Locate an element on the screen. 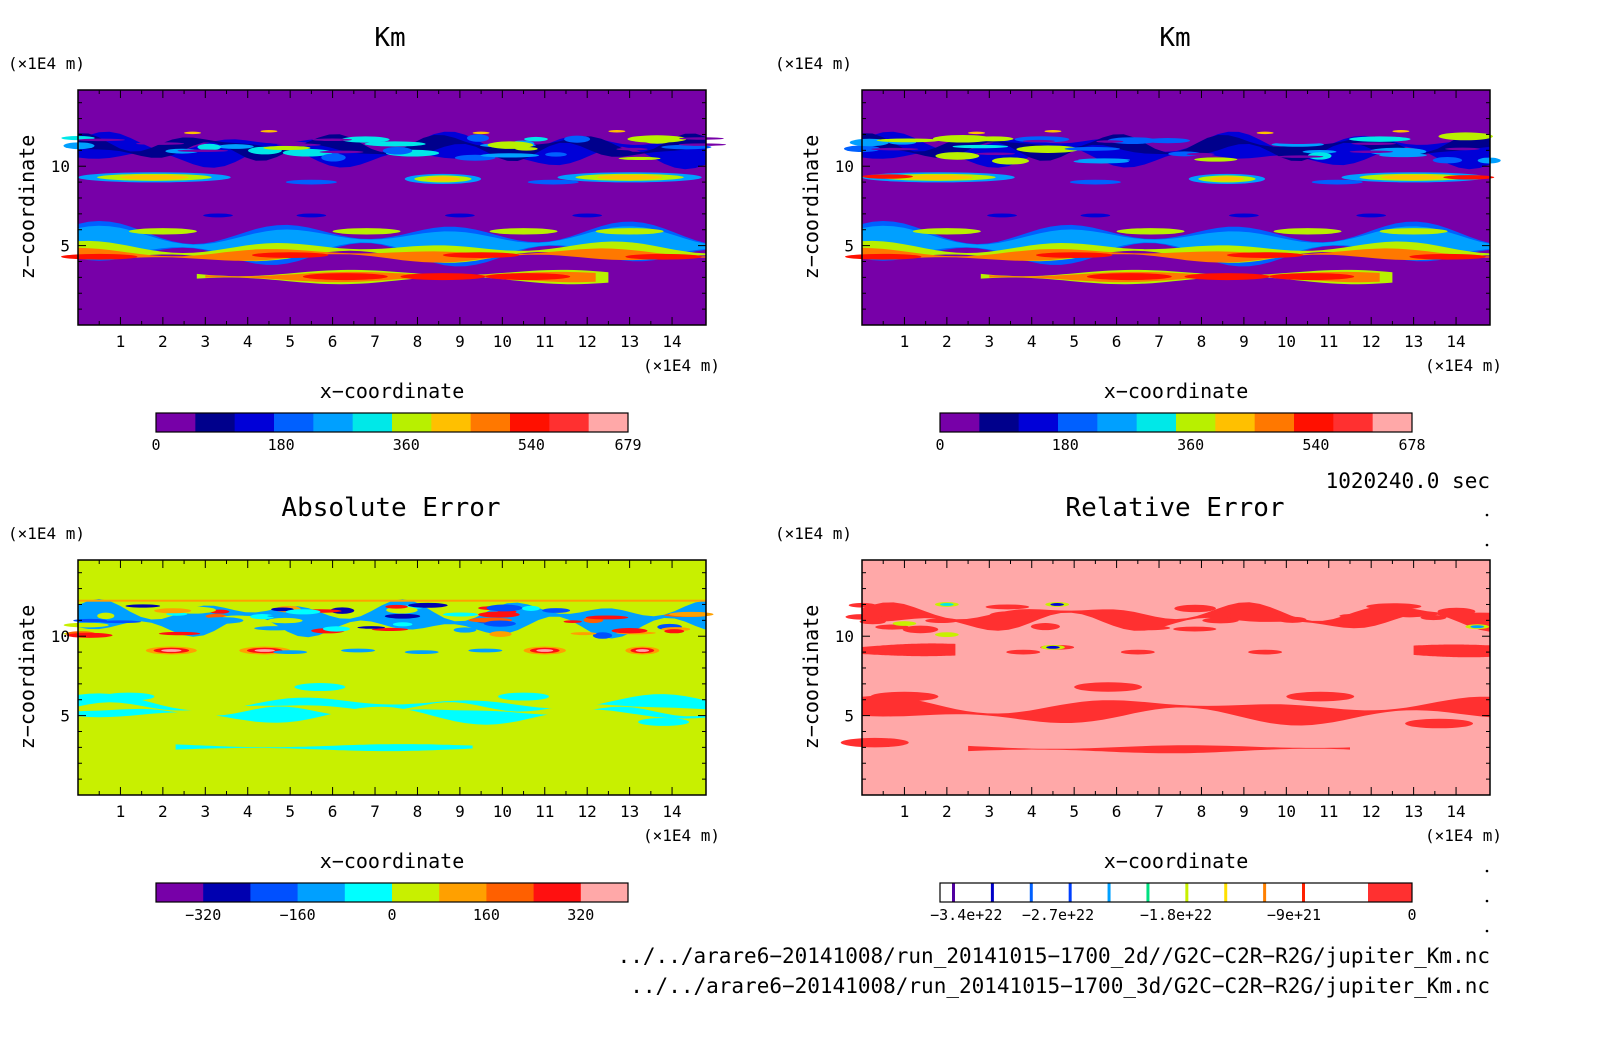 The height and width of the screenshot is (1054, 1604). colorbar-tick-label: 320 is located at coordinates (580, 915).